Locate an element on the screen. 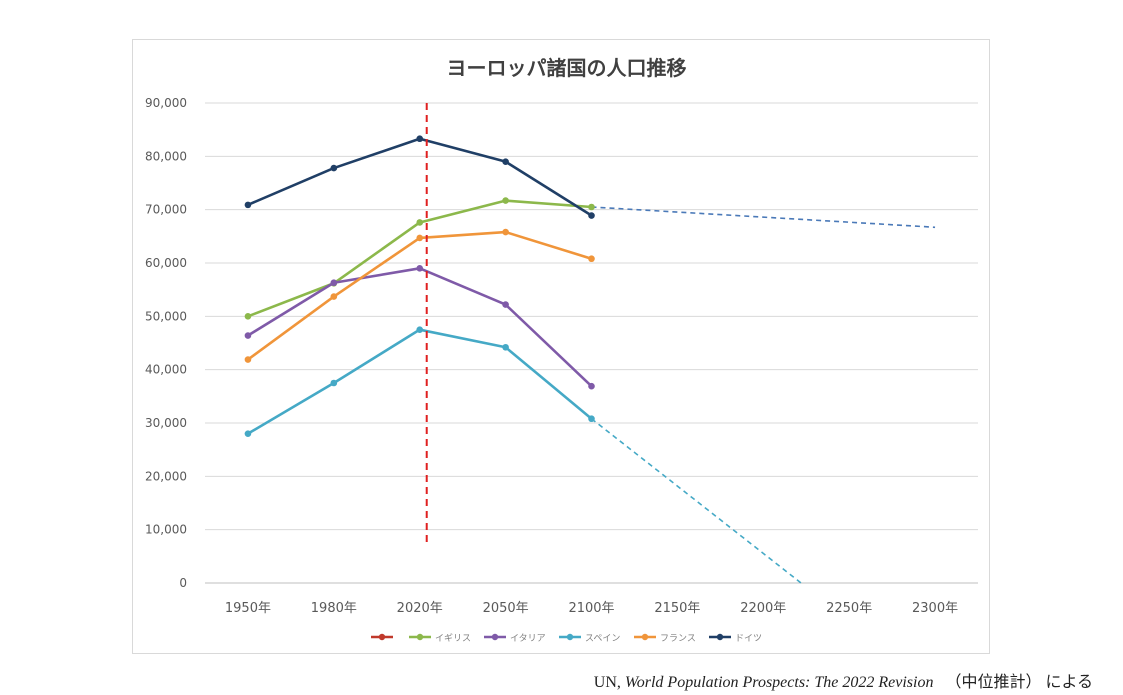  y-tick-label: 0 is located at coordinates (183, 583).